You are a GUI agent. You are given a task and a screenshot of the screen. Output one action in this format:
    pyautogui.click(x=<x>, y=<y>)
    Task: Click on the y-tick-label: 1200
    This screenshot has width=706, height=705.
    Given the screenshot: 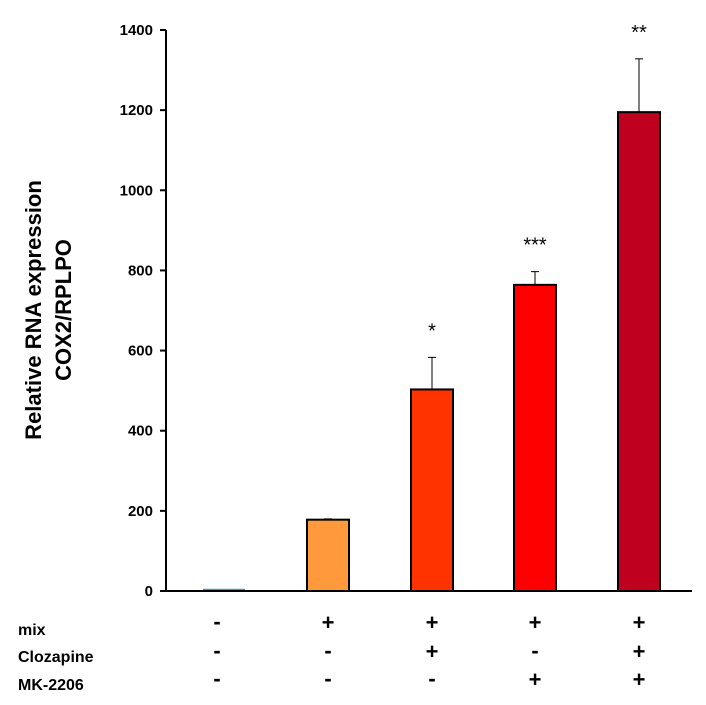 What is the action you would take?
    pyautogui.click(x=136, y=110)
    